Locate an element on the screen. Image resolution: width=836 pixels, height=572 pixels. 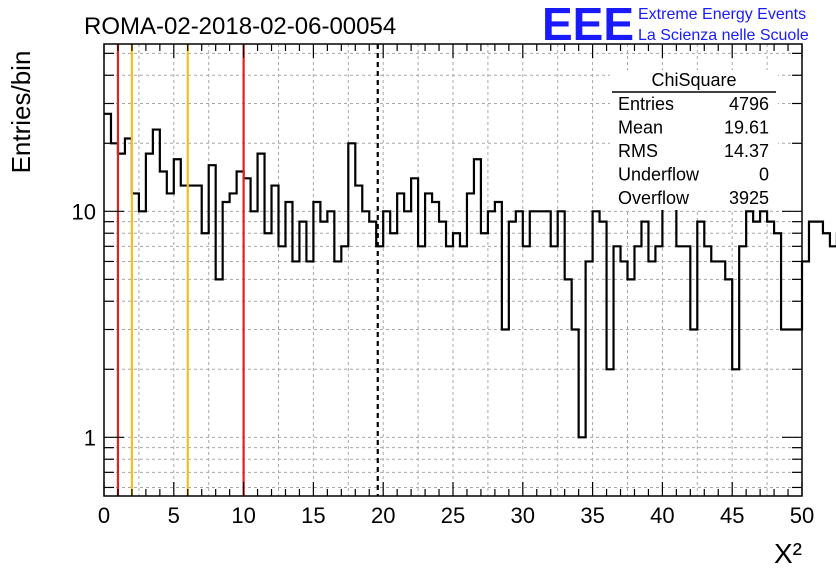
x-tick-label: 35 is located at coordinates (592, 515).